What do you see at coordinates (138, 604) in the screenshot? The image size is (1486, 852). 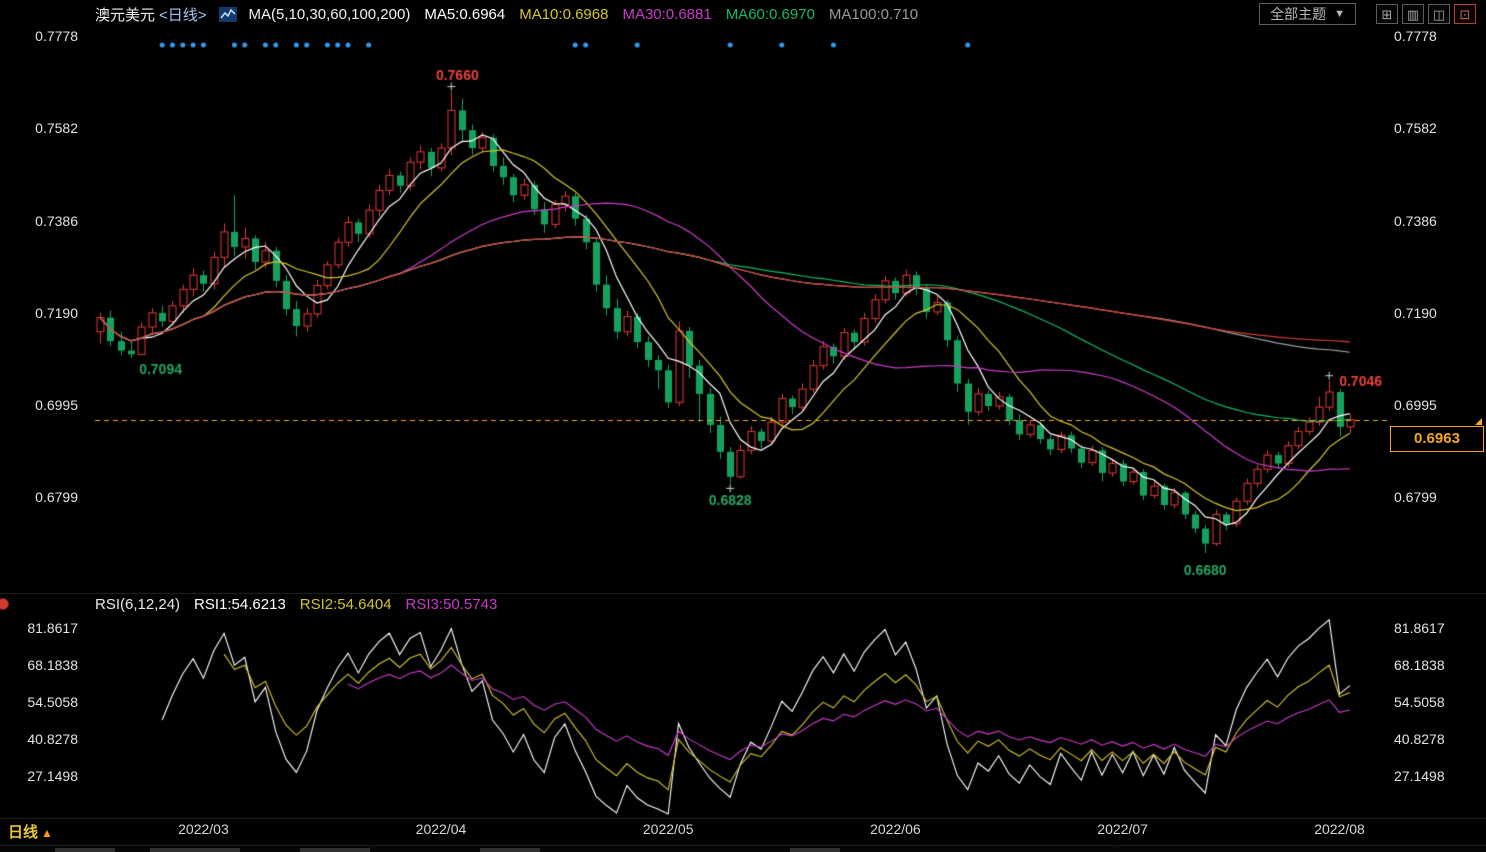 I see `rsi-legend-item: RSI(6,12,24)` at bounding box center [138, 604].